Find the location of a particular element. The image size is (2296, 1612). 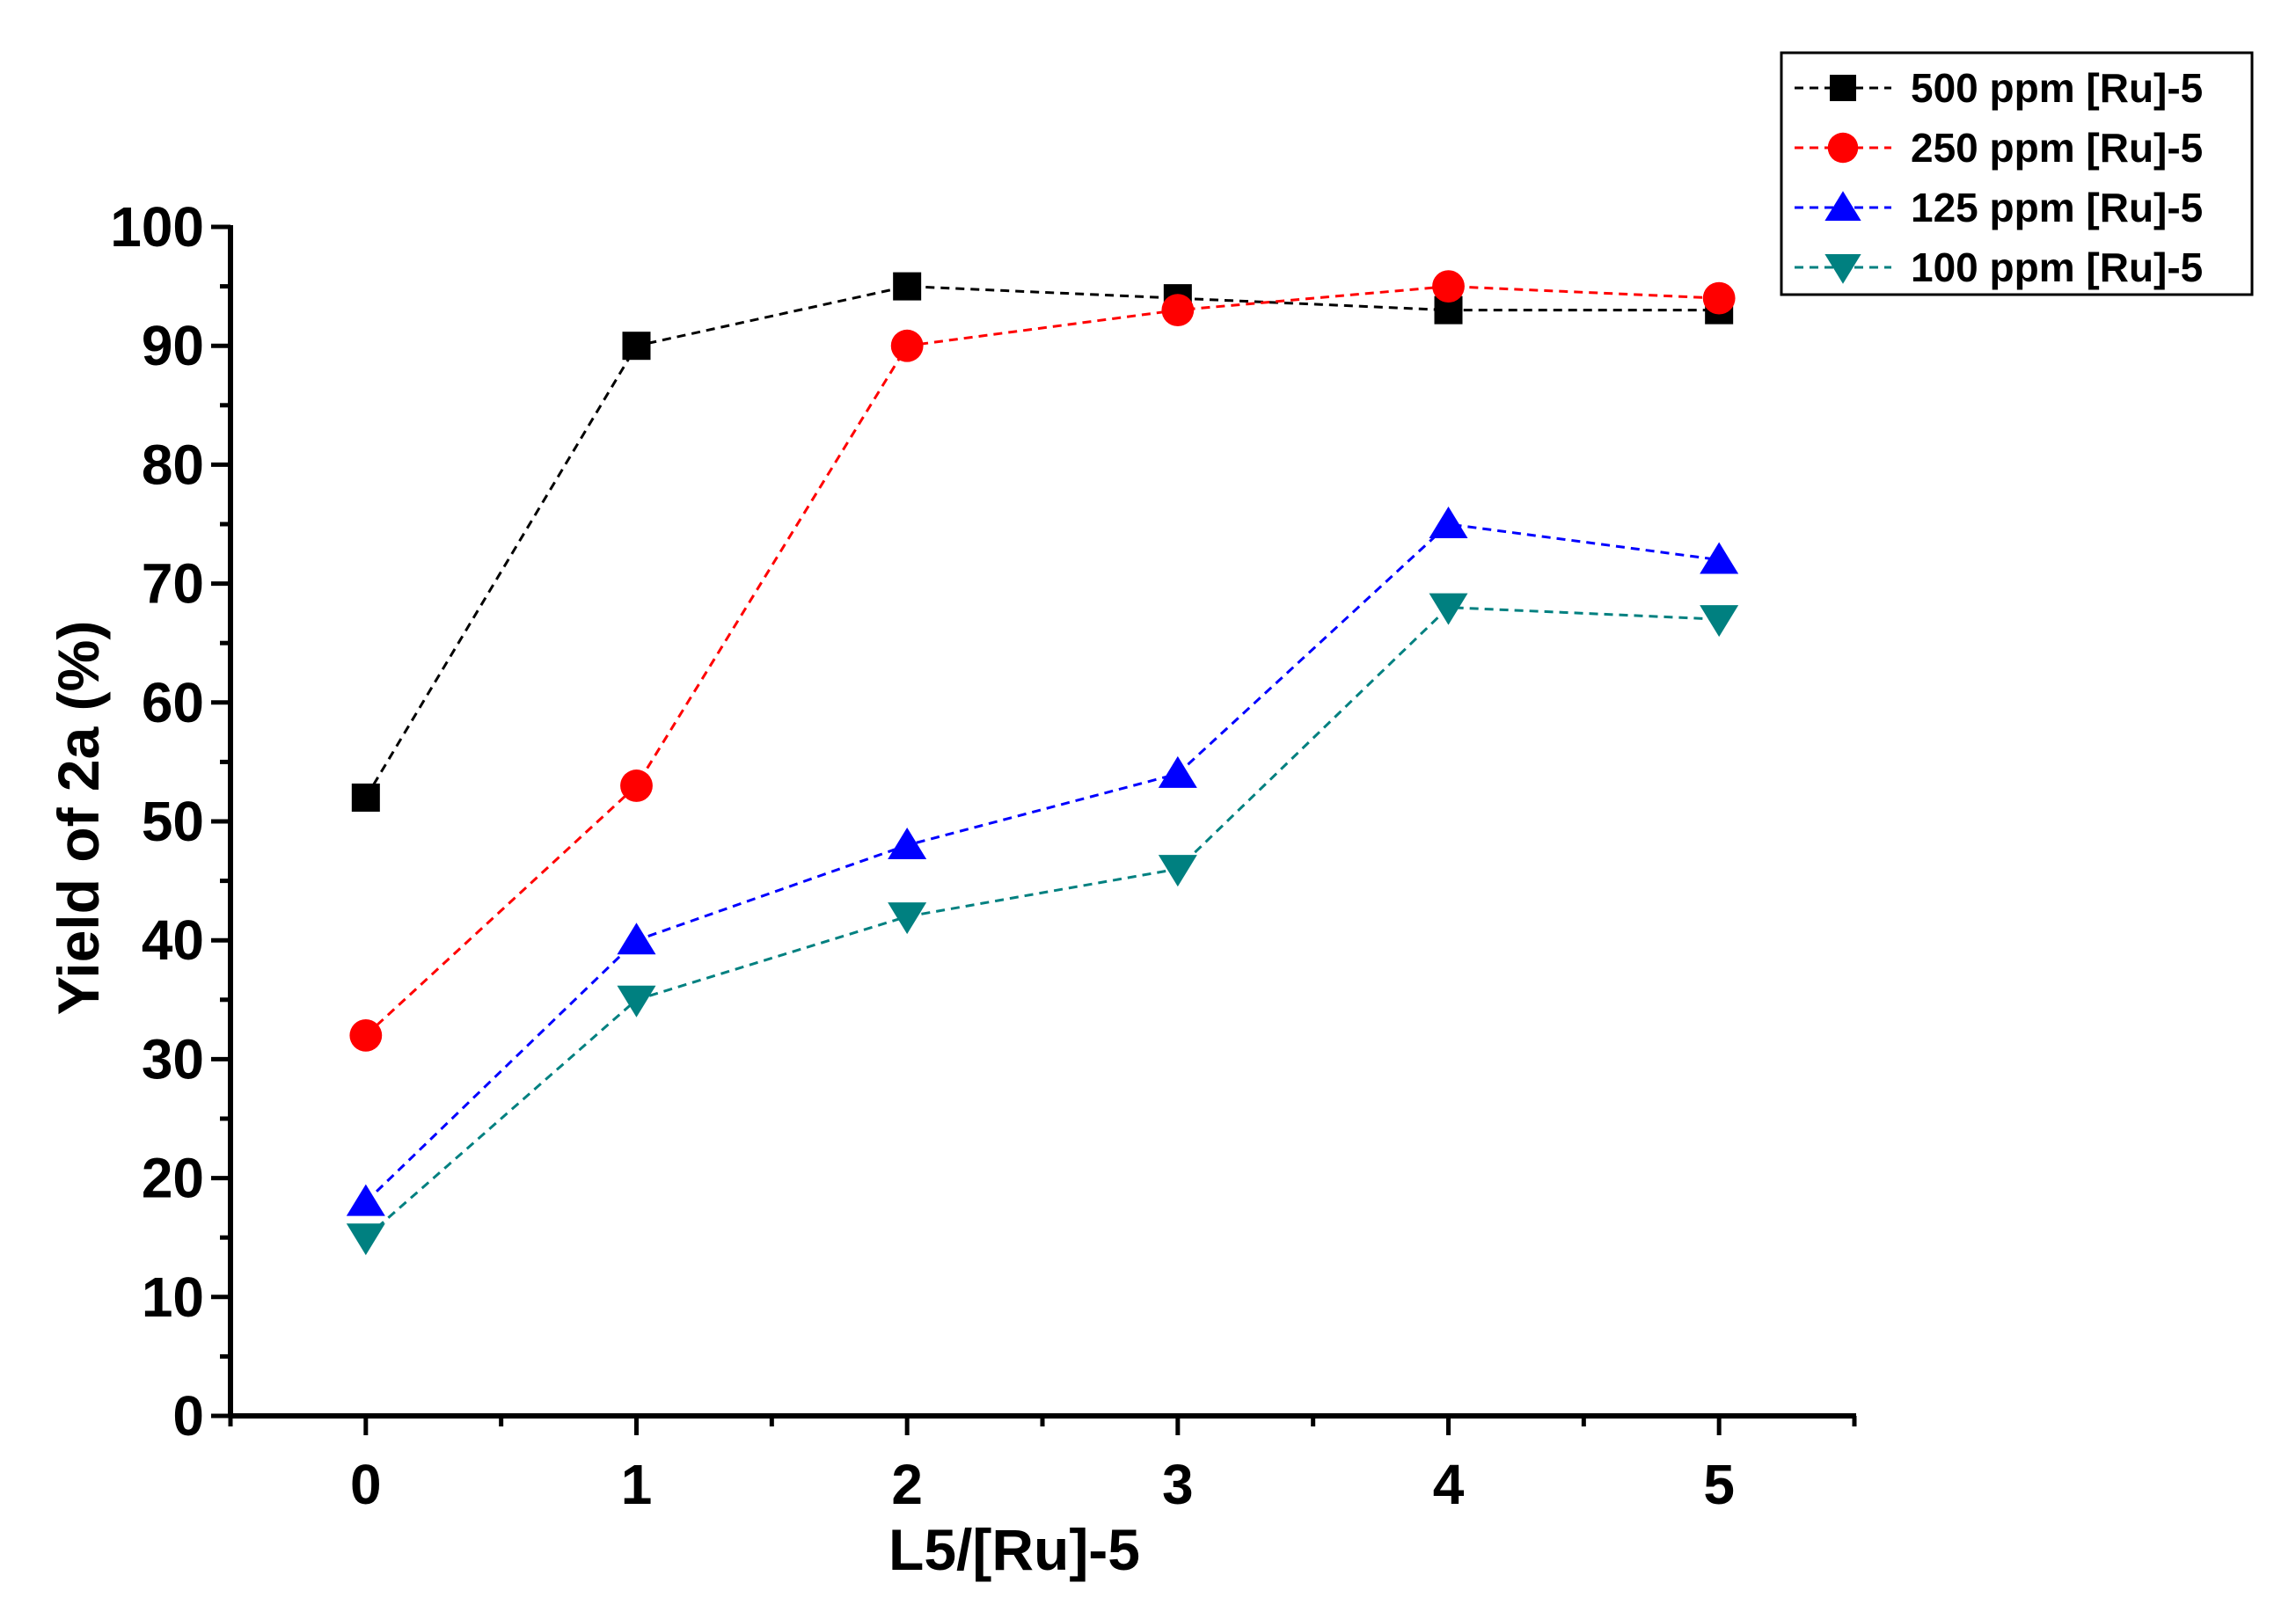

y-tick-label: 50 is located at coordinates (173, 822).